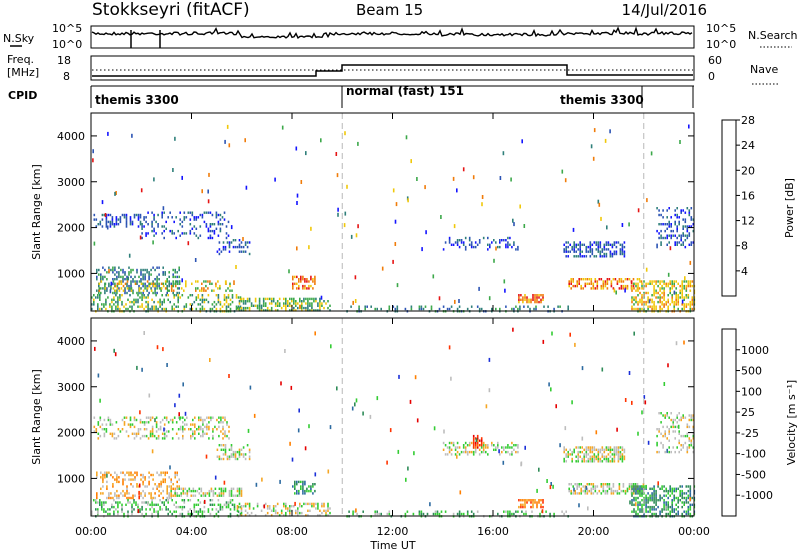  What do you see at coordinates (292, 531) in the screenshot?
I see `x-tick-label: 08:00` at bounding box center [292, 531].